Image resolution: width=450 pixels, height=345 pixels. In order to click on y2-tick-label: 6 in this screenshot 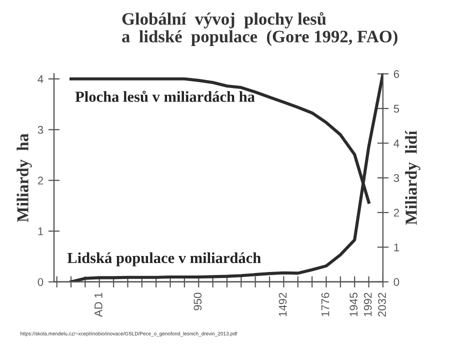, I will do `click(397, 74)`.